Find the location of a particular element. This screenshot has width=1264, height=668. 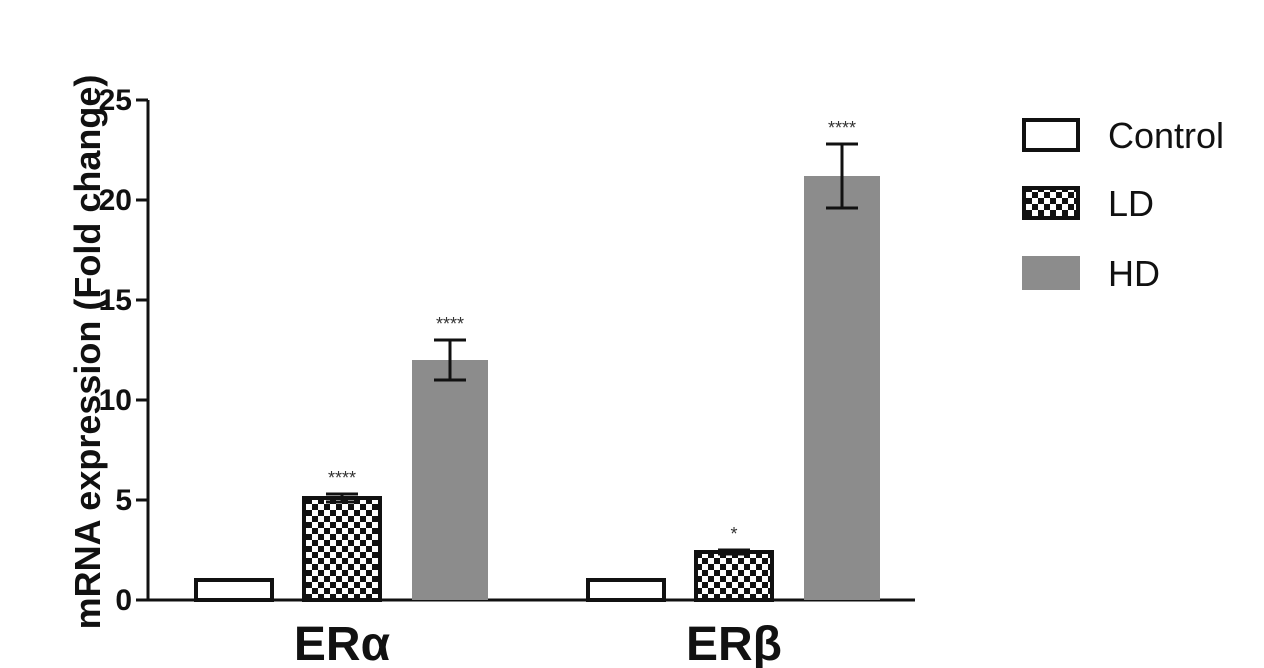

x-tick-label: ERβ is located at coordinates (734, 643).